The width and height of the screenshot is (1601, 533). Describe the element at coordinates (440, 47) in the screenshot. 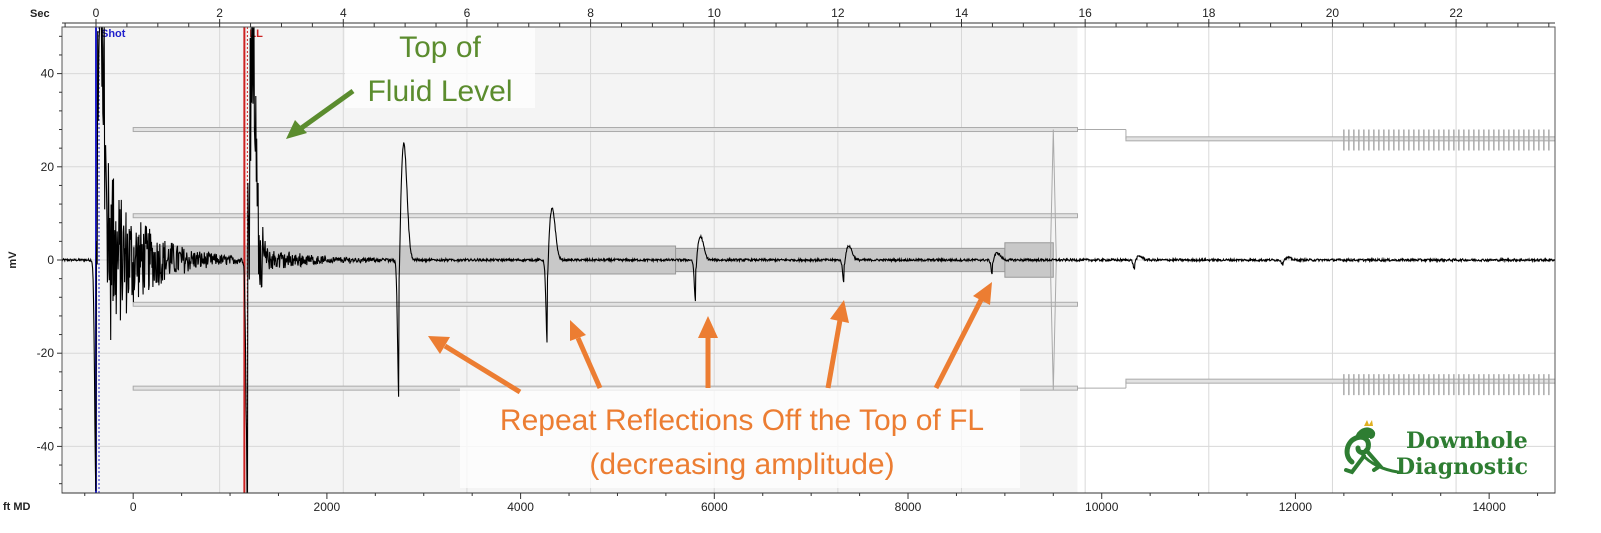

I see `annotation-top-of-fluid-line1: Top of` at that location.